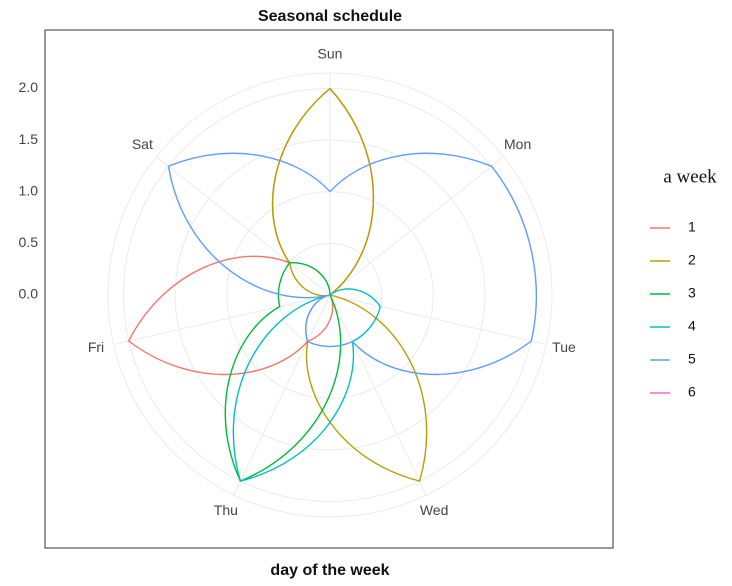 The height and width of the screenshot is (586, 732). Describe the element at coordinates (434, 510) in the screenshot. I see `x-tick-label: Wed` at that location.